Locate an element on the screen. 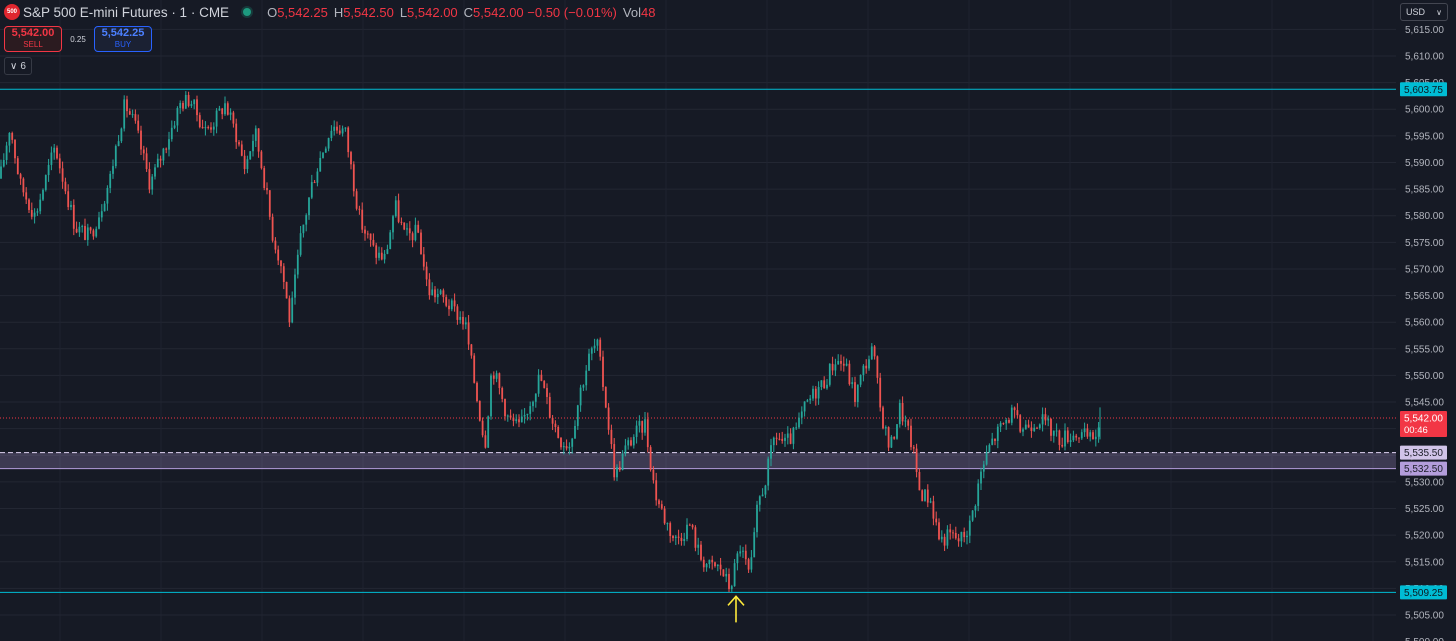  symbol-title: S&P 500 E-mini Futures · 1 · CME is located at coordinates (126, 12).